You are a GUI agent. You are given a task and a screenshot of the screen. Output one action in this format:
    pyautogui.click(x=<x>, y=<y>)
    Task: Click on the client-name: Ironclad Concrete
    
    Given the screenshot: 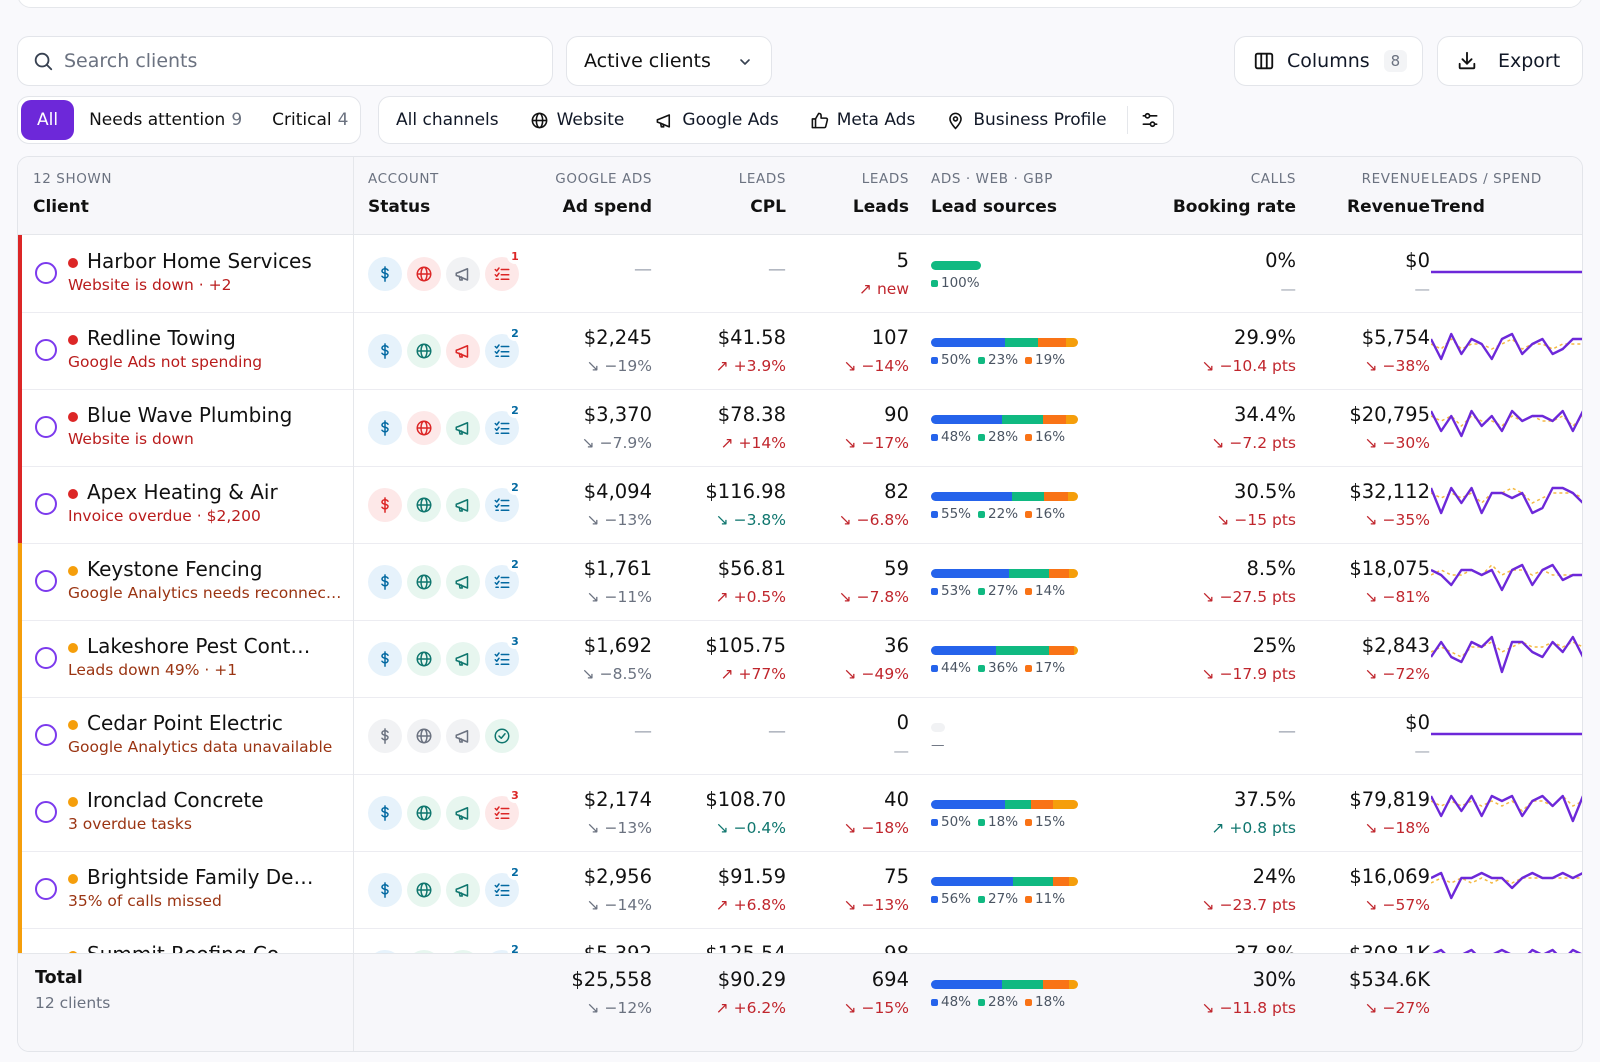 What is the action you would take?
    pyautogui.click(x=175, y=800)
    